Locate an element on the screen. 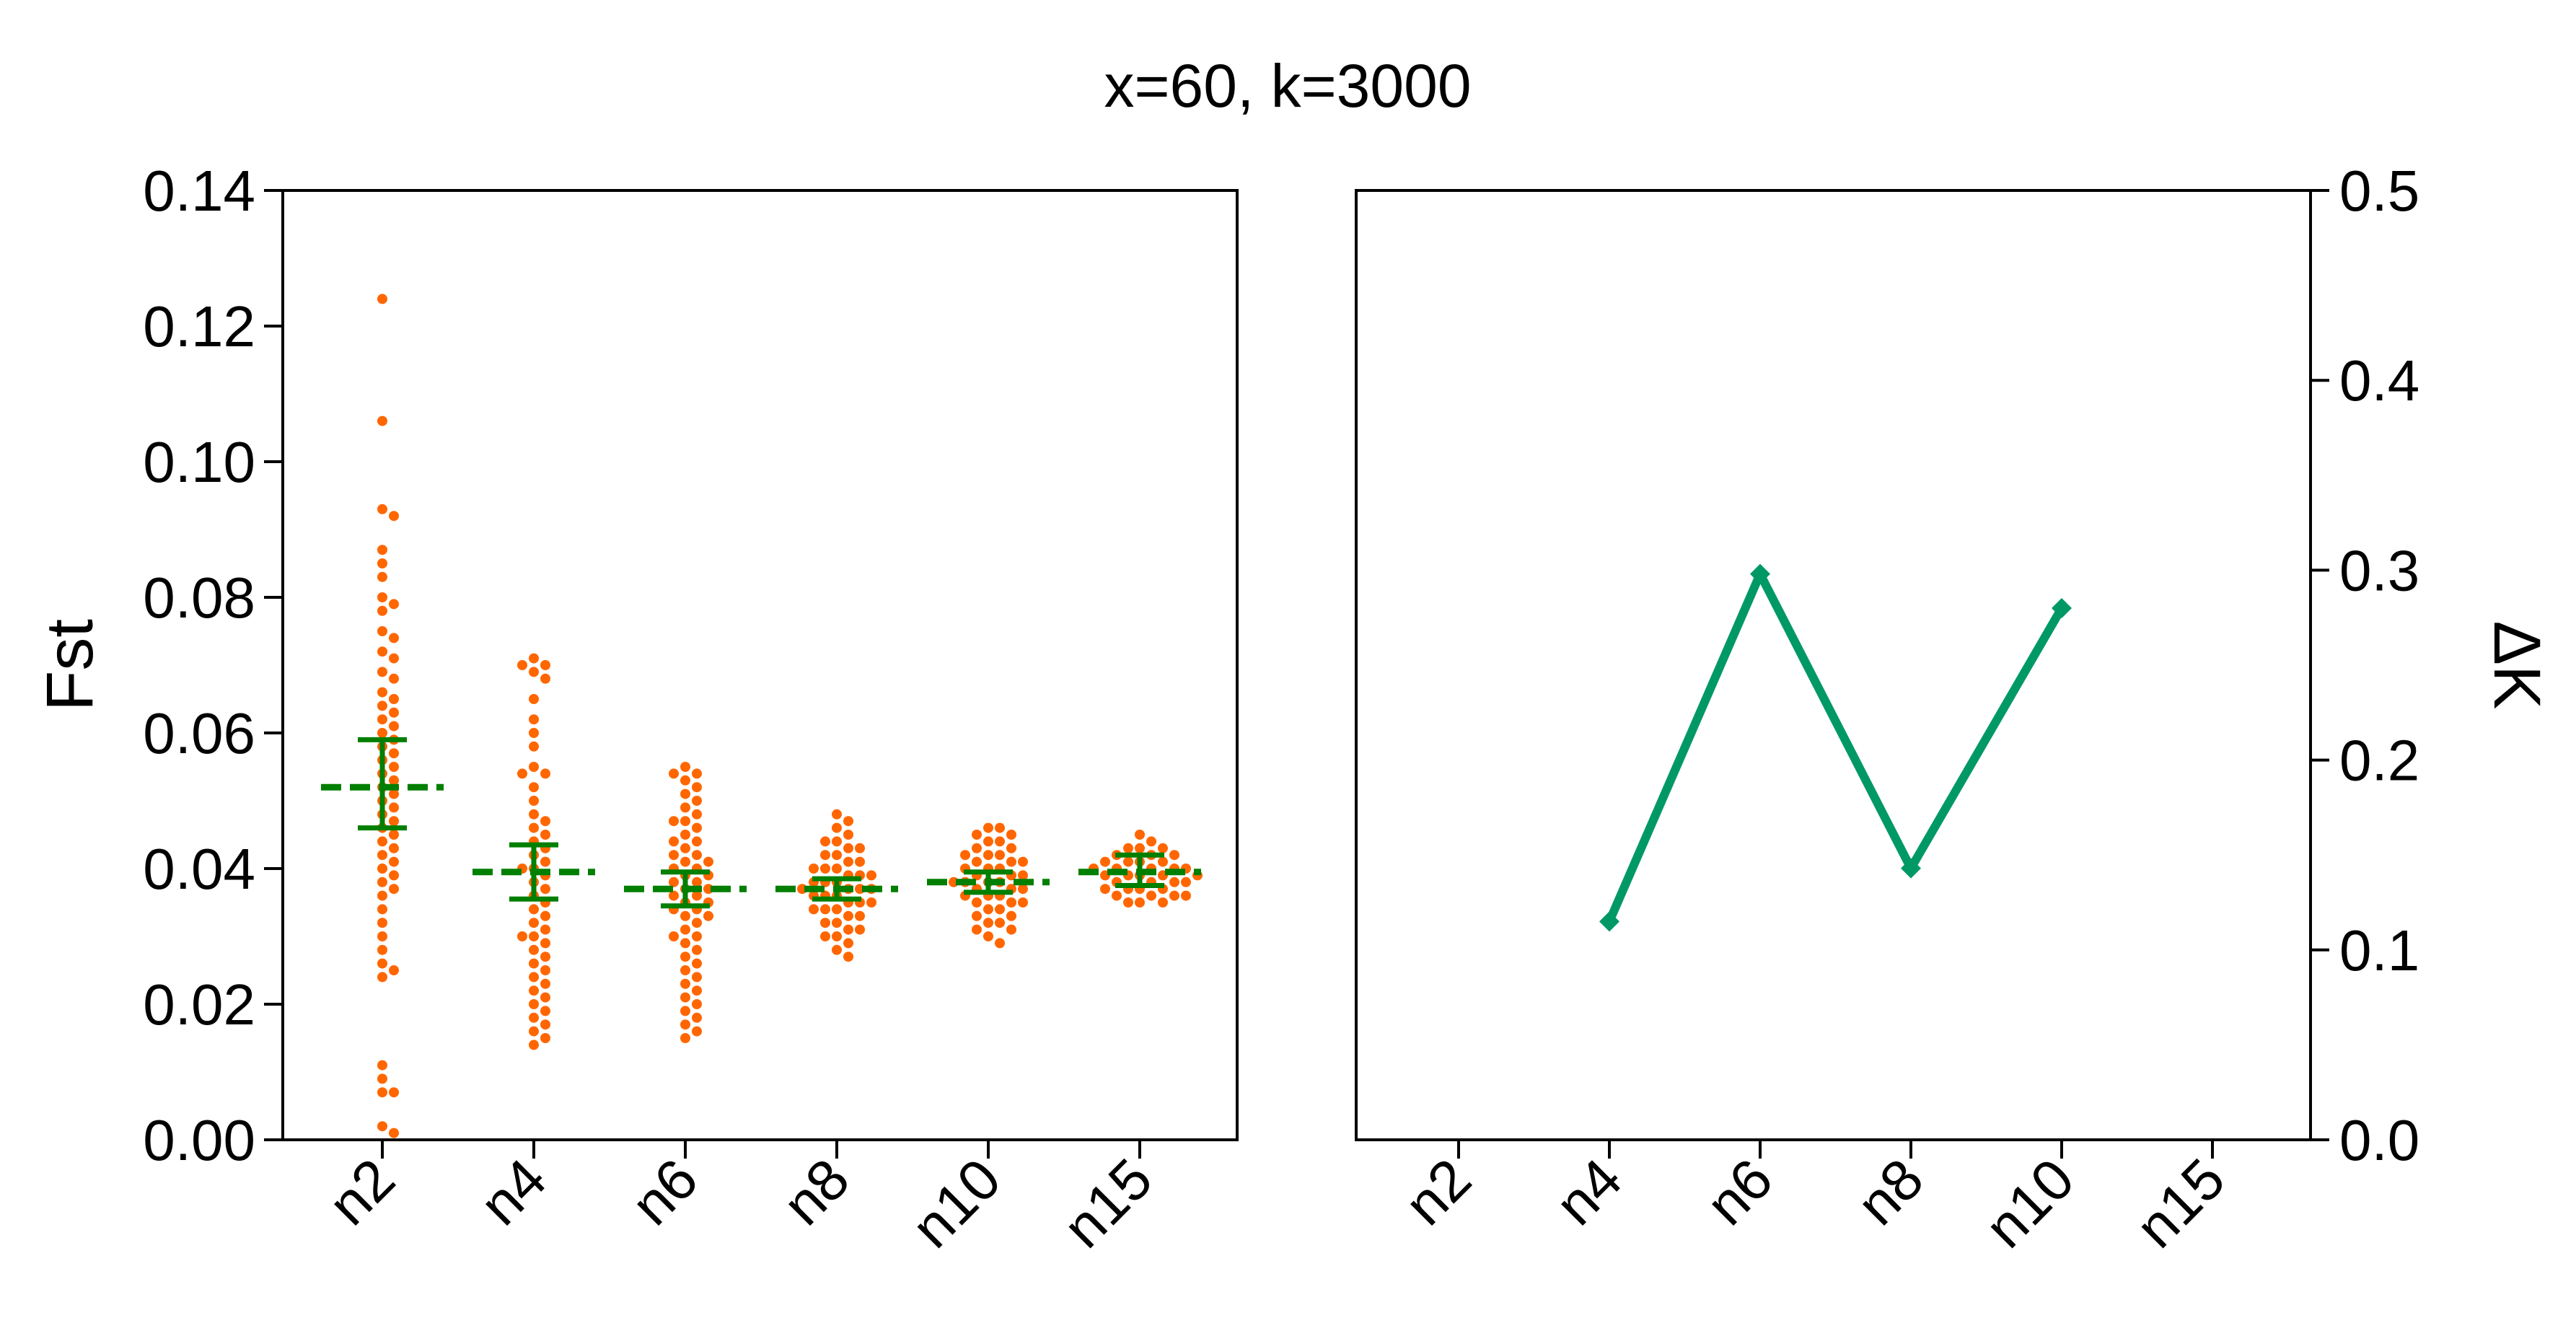 The height and width of the screenshot is (1318, 2576). left-x-tick-label: n2 is located at coordinates (361, 1191).